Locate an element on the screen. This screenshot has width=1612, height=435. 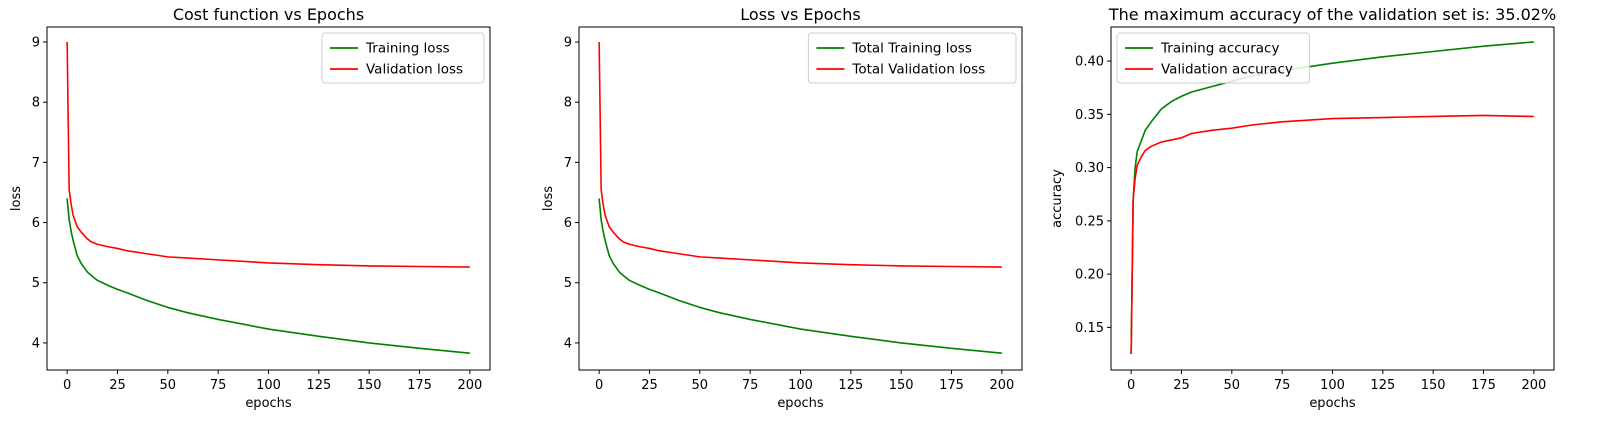
legend: Training accuracy Validation accuracy is located at coordinates (1213, 58).